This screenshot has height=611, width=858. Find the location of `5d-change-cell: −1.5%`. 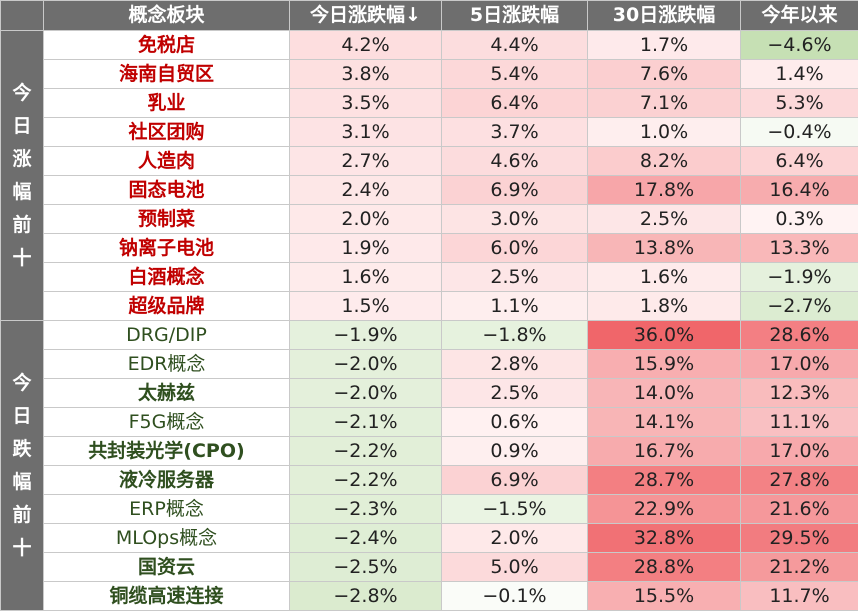

5d-change-cell: −1.5% is located at coordinates (515, 509).